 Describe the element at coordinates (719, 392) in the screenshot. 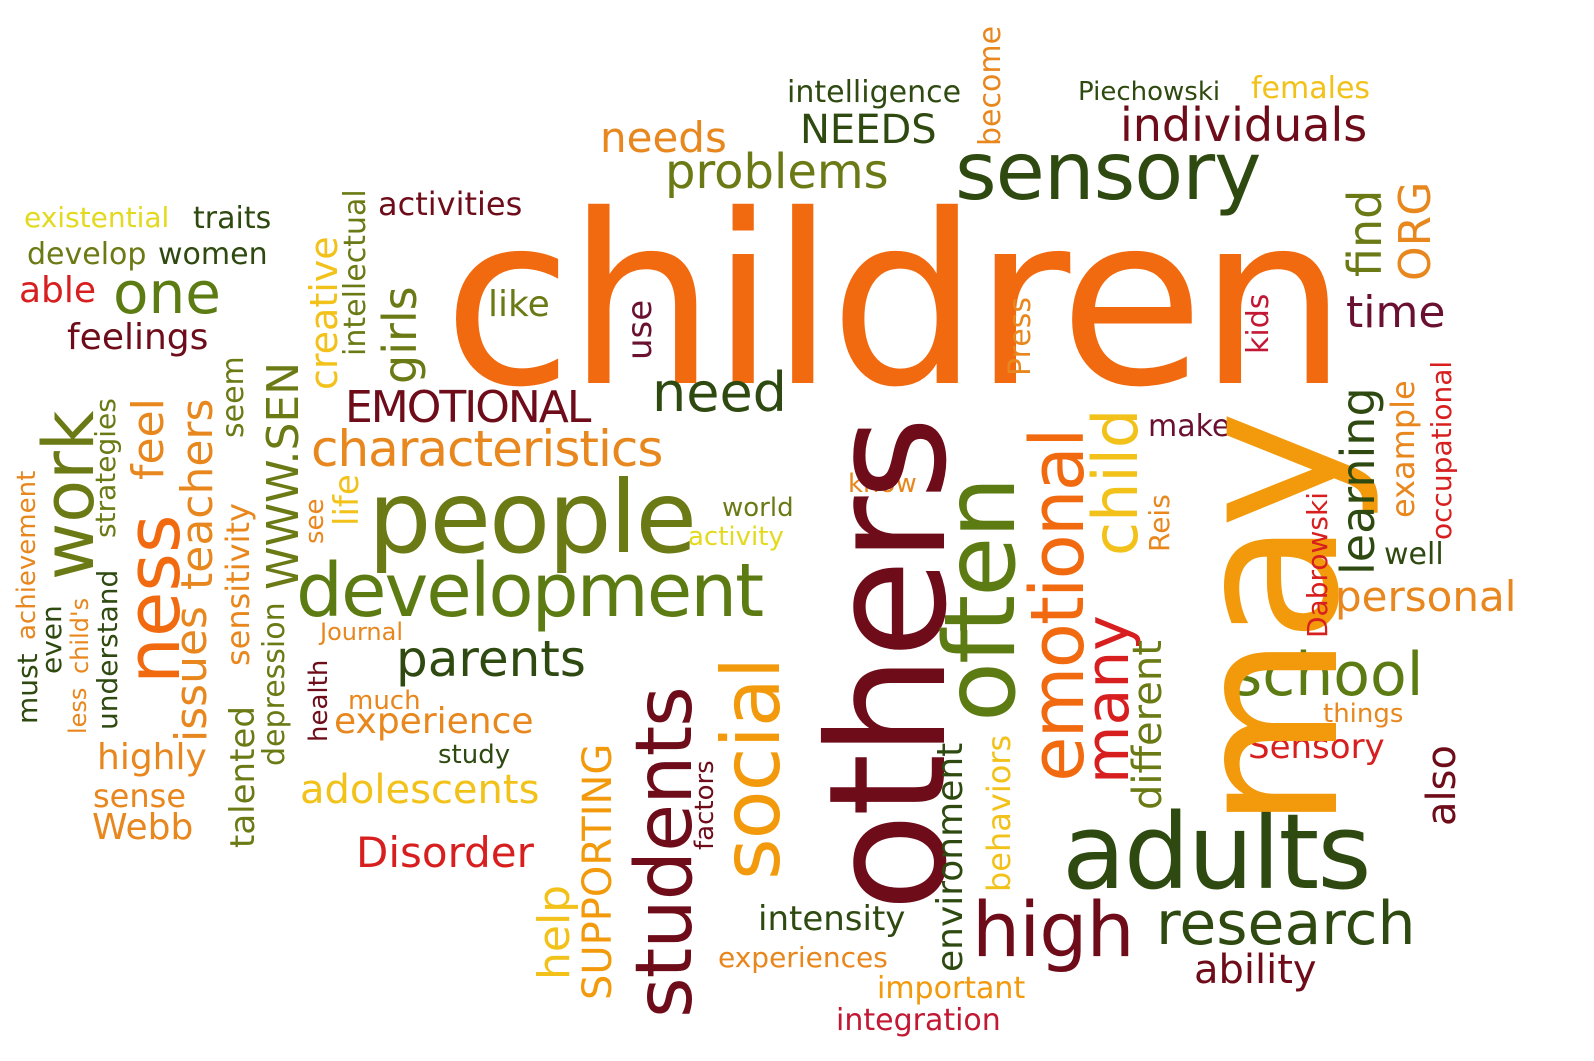

I see `word-need: need` at that location.